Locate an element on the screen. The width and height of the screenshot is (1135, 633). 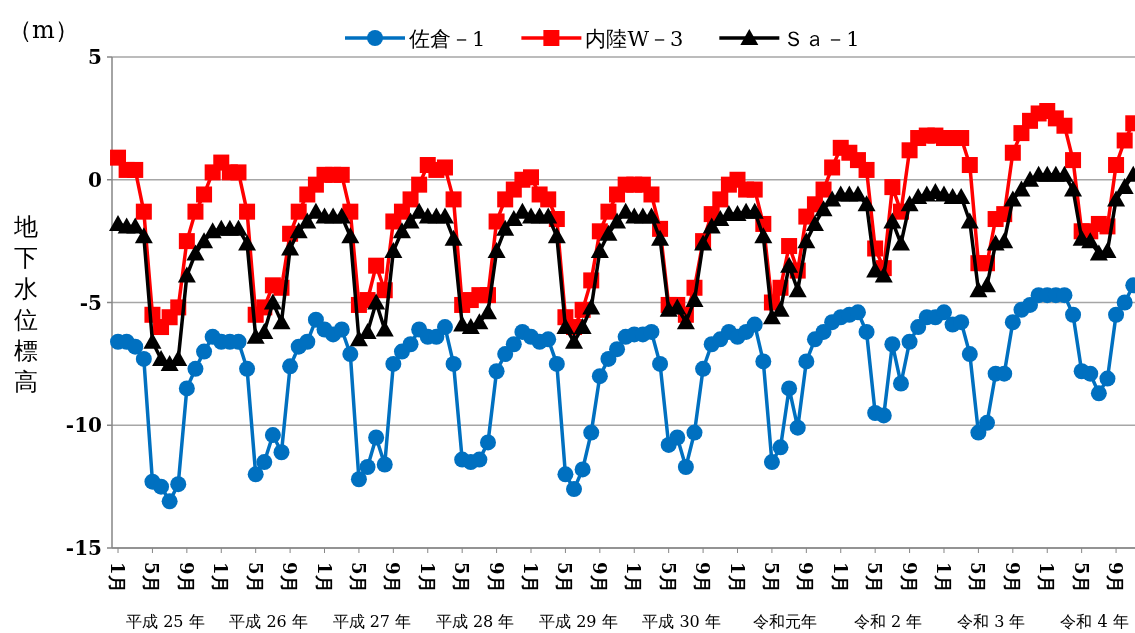
text: 平成 27 年 is located at coordinates (372, 621).